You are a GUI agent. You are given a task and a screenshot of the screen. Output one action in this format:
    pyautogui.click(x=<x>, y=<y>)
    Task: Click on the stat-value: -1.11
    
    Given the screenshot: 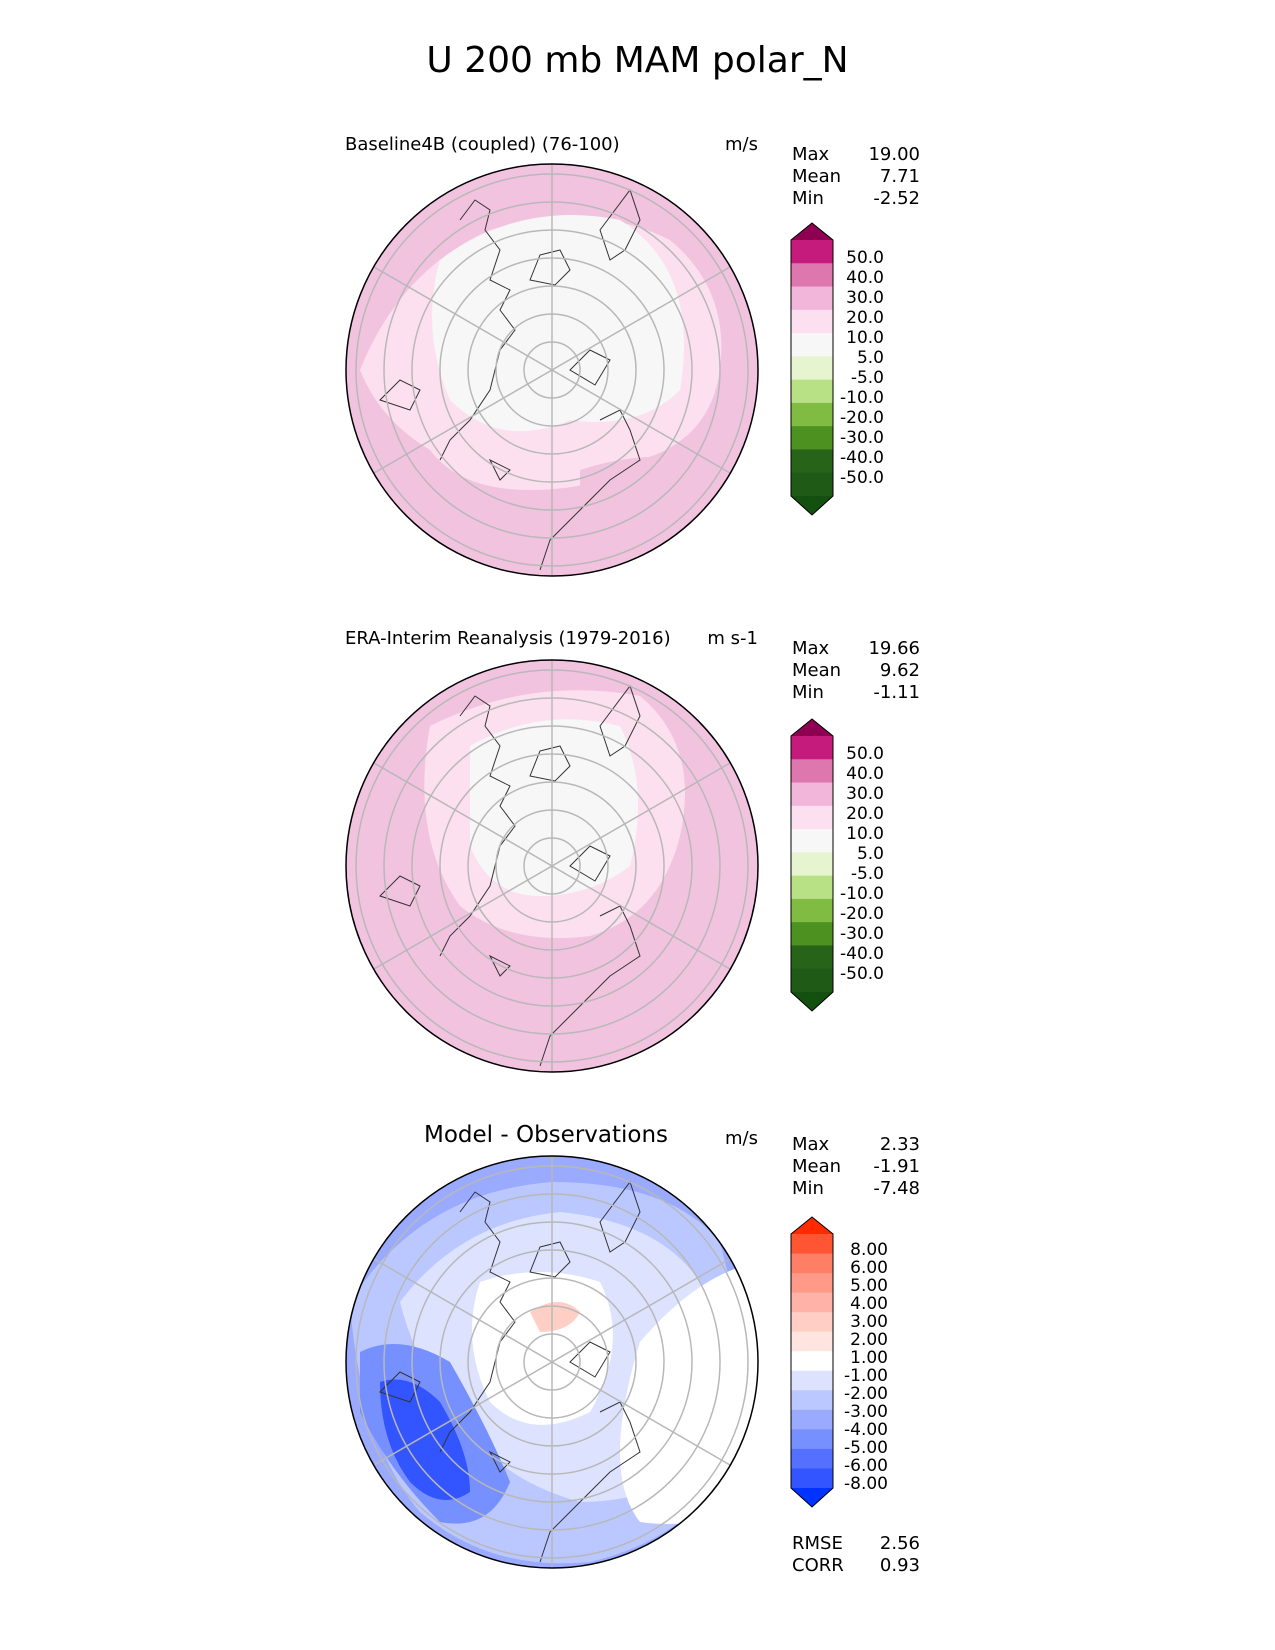 What is the action you would take?
    pyautogui.click(x=896, y=692)
    